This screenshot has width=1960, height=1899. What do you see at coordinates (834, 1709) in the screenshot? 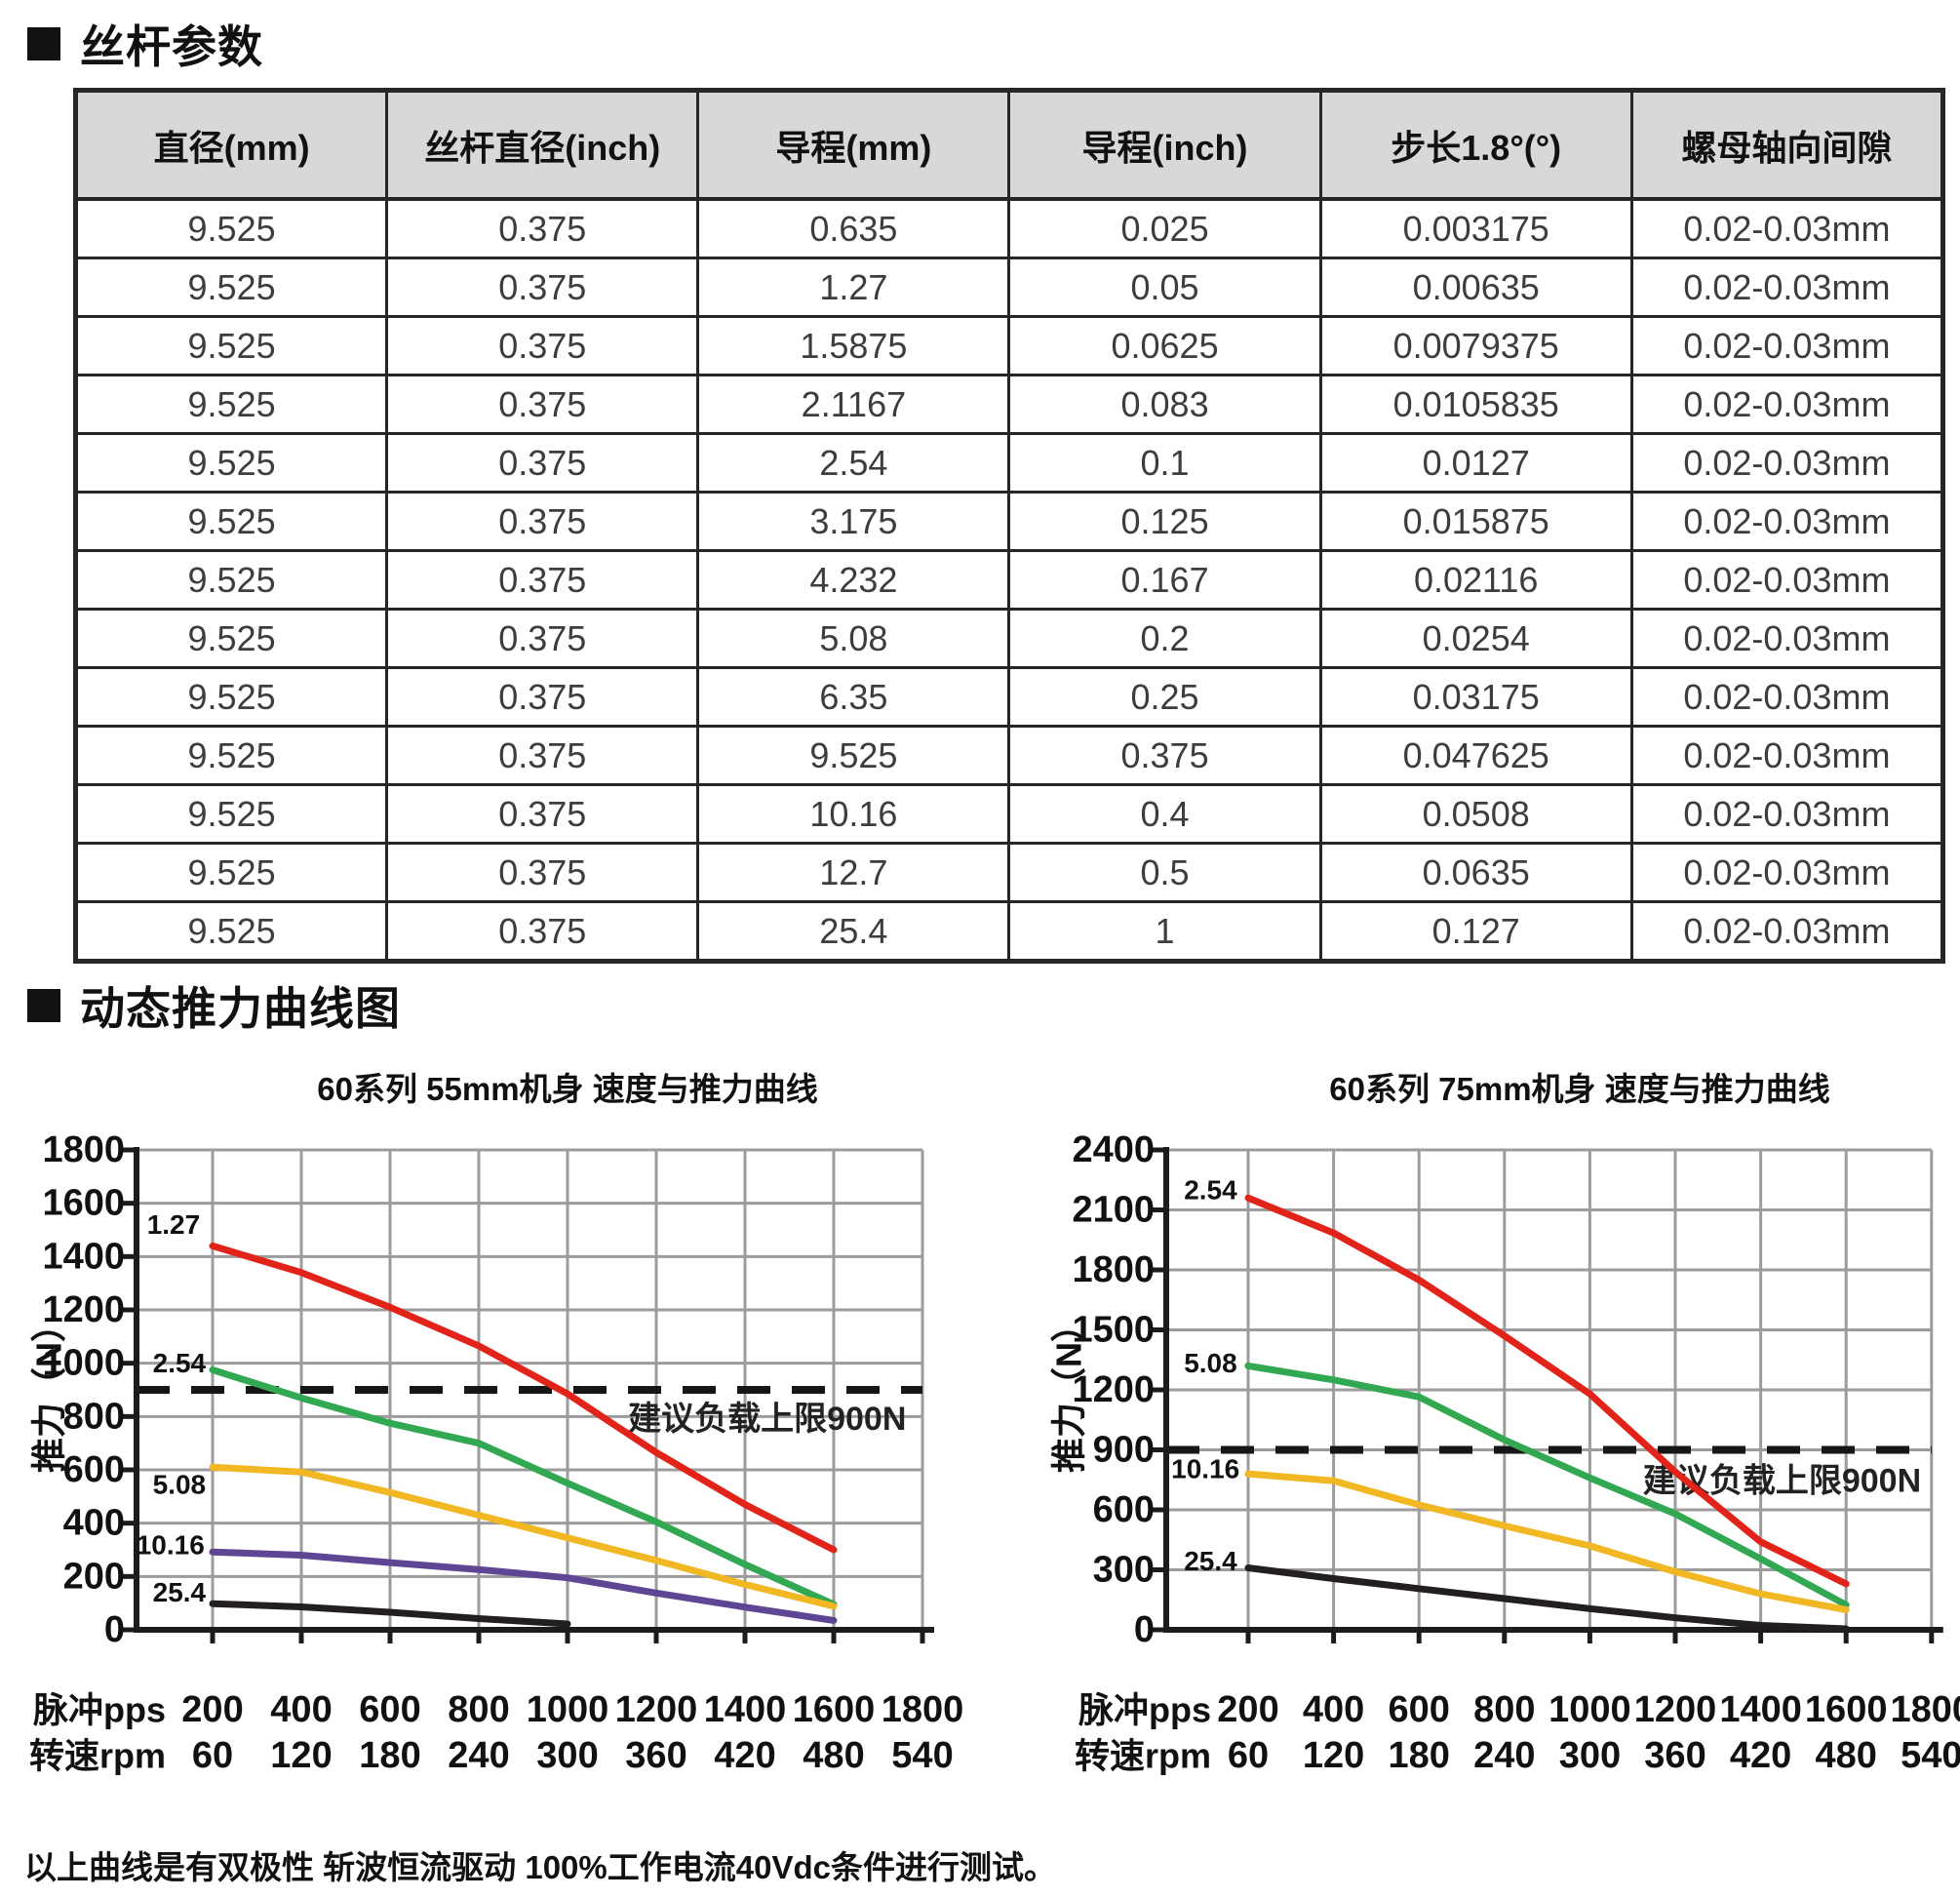
I see `x-tick-label: 1600` at bounding box center [834, 1709].